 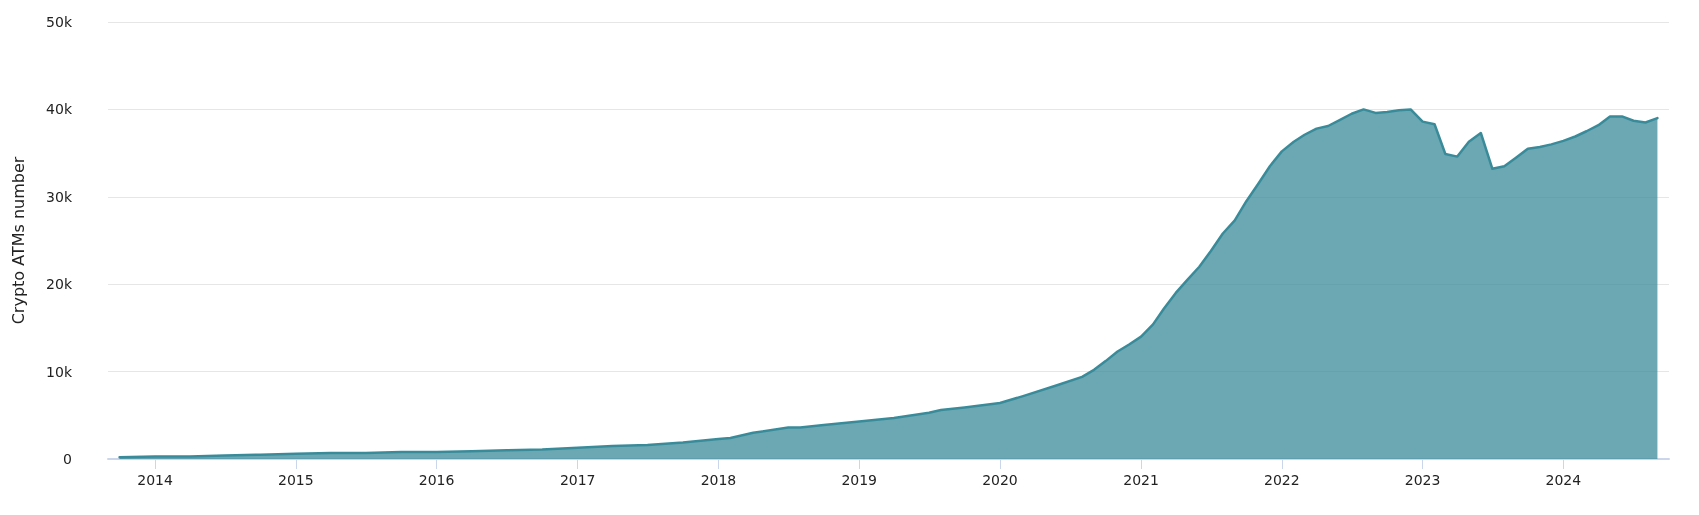 I want to click on y-tick-label: 30k, so click(x=59, y=196).